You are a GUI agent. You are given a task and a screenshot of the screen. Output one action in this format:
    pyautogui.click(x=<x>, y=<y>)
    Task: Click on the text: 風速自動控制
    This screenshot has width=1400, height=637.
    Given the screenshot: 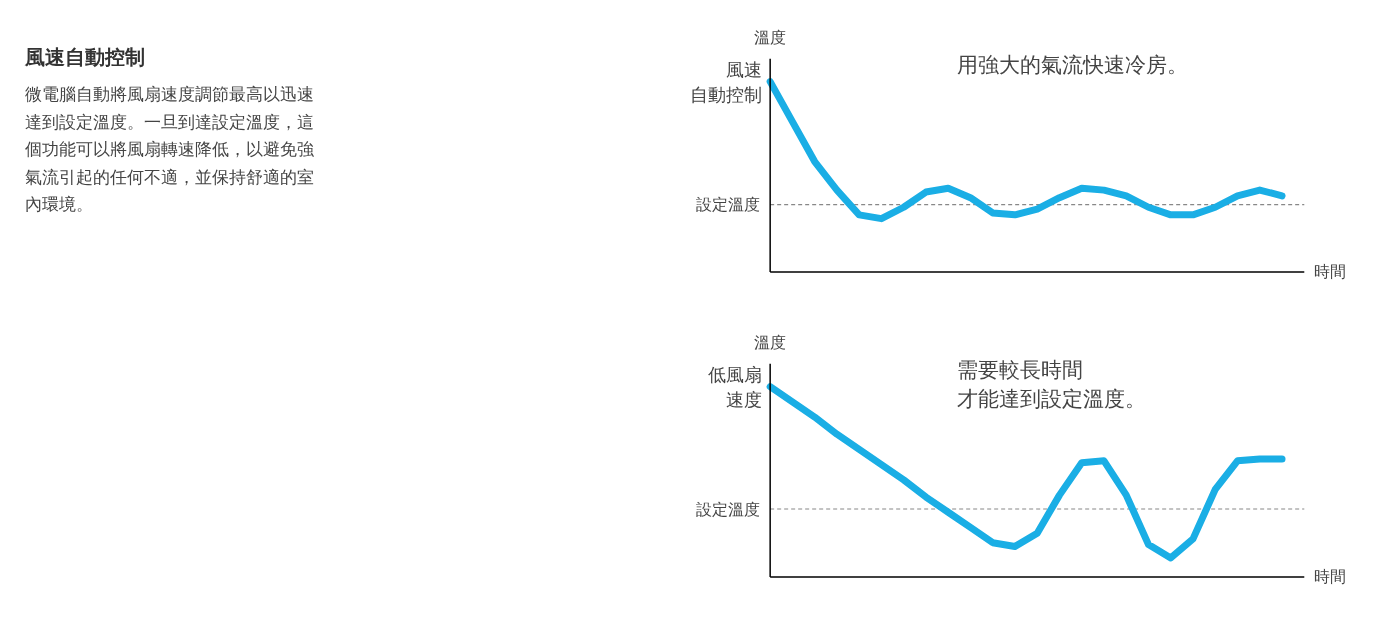 What is the action you would take?
    pyautogui.click(x=85, y=56)
    